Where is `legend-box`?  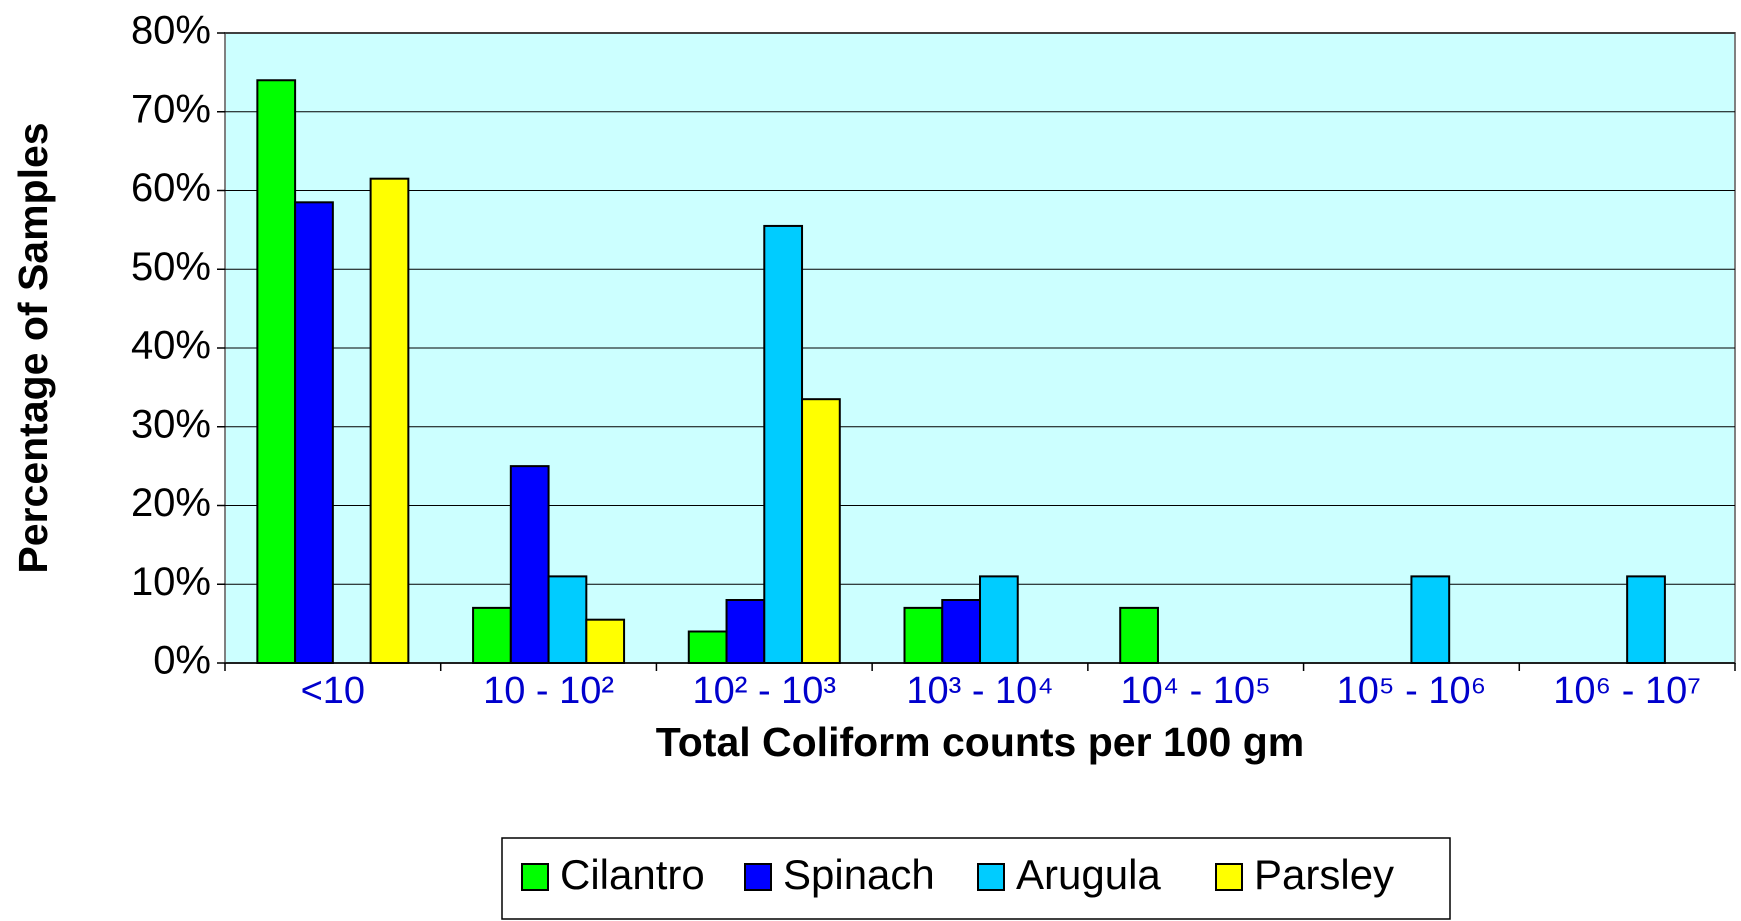 legend-box is located at coordinates (976, 878).